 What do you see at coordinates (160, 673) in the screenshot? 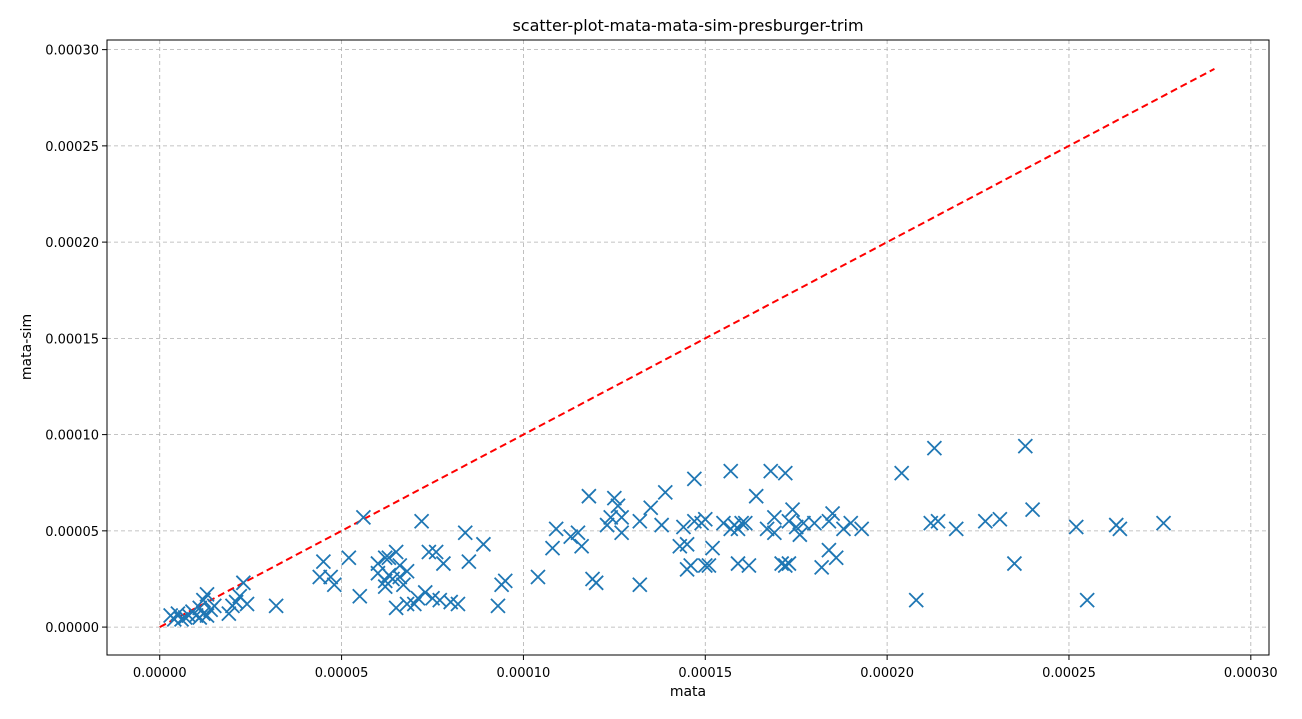
I see `x-tick-label: 0.00000` at bounding box center [160, 673].